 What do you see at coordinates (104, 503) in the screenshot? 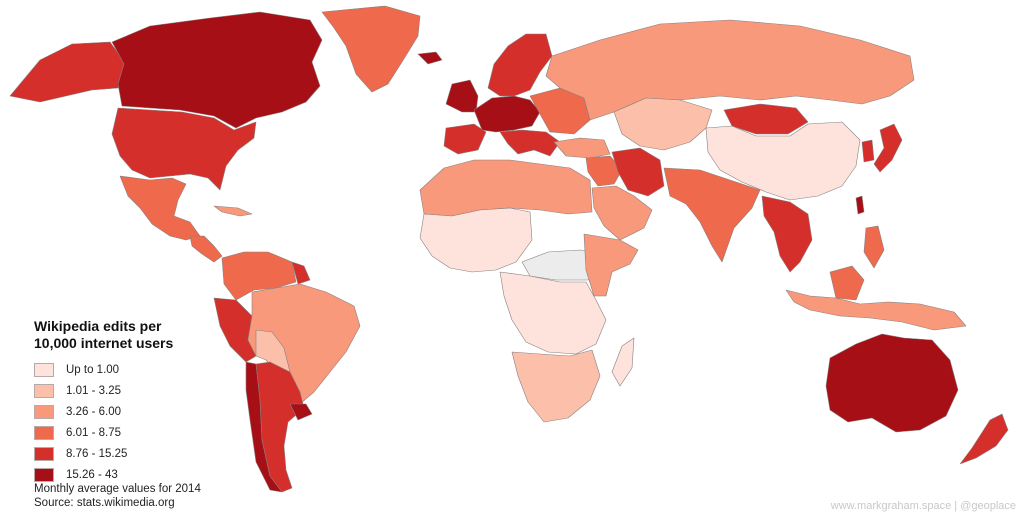
I see `note-source: Source: stats.wikimedia.org` at bounding box center [104, 503].